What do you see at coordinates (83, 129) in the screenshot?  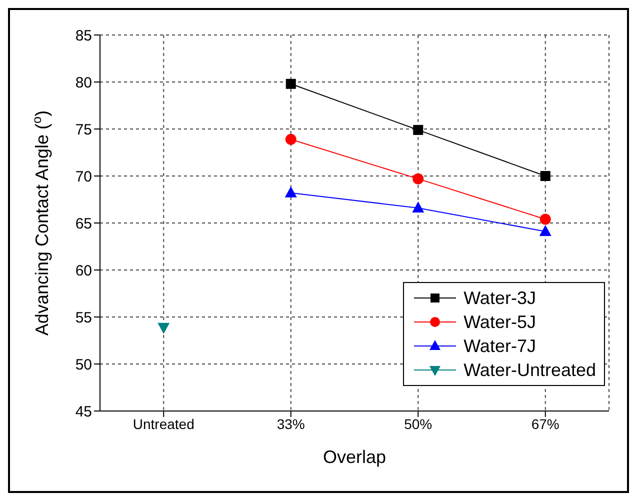 I see `y-tick-label: 75` at bounding box center [83, 129].